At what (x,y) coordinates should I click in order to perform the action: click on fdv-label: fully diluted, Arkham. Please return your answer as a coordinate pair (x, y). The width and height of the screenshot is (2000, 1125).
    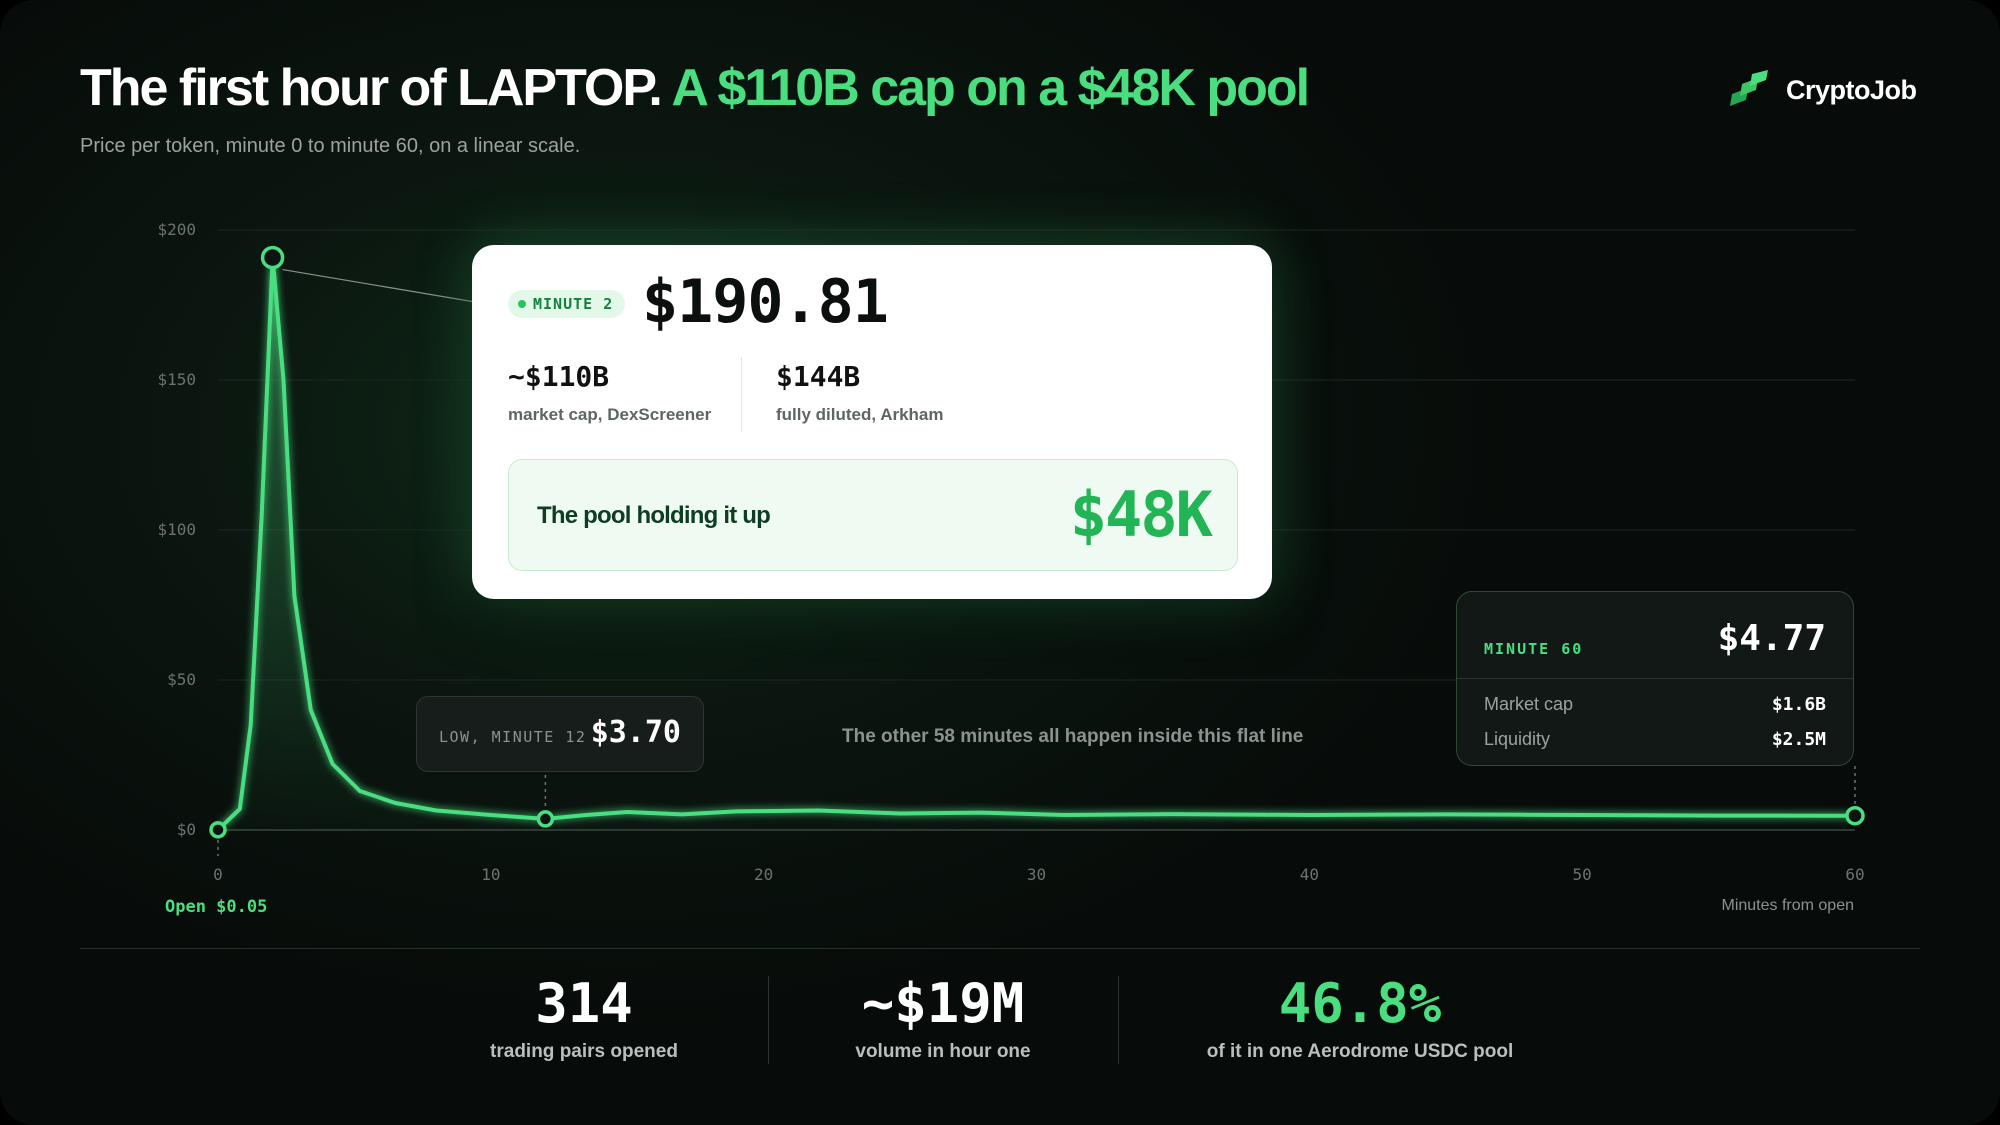
    Looking at the image, I should click on (860, 414).